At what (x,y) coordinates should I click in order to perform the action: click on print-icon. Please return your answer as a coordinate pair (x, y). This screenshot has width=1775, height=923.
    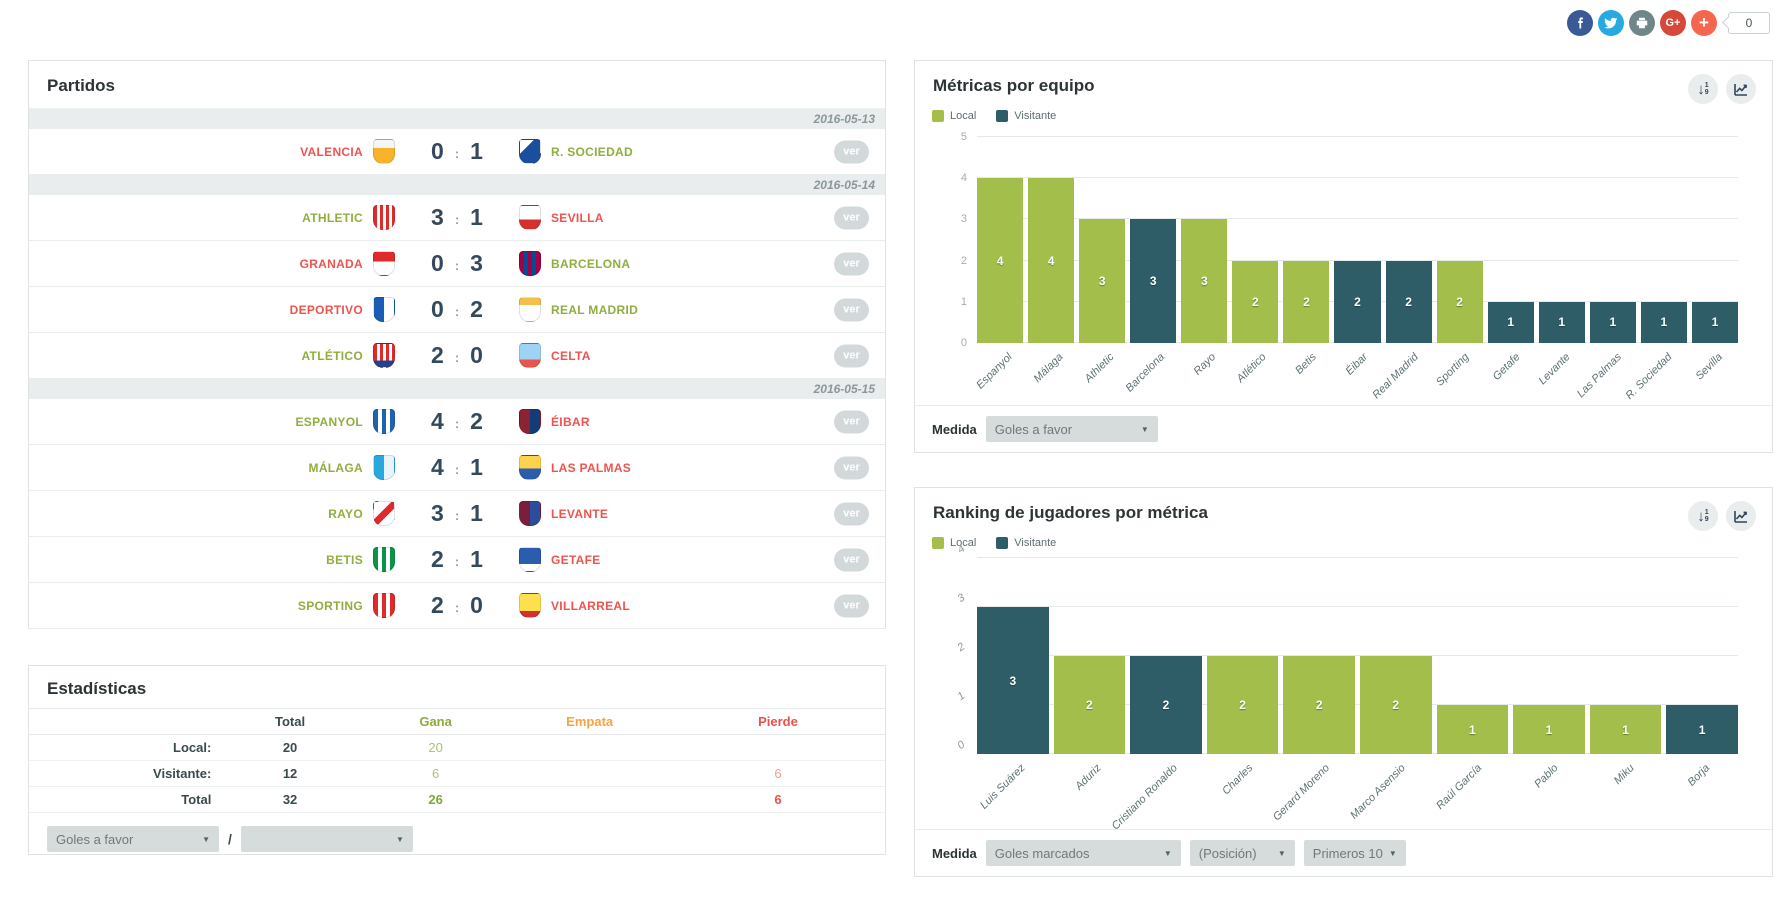
    Looking at the image, I should click on (1642, 23).